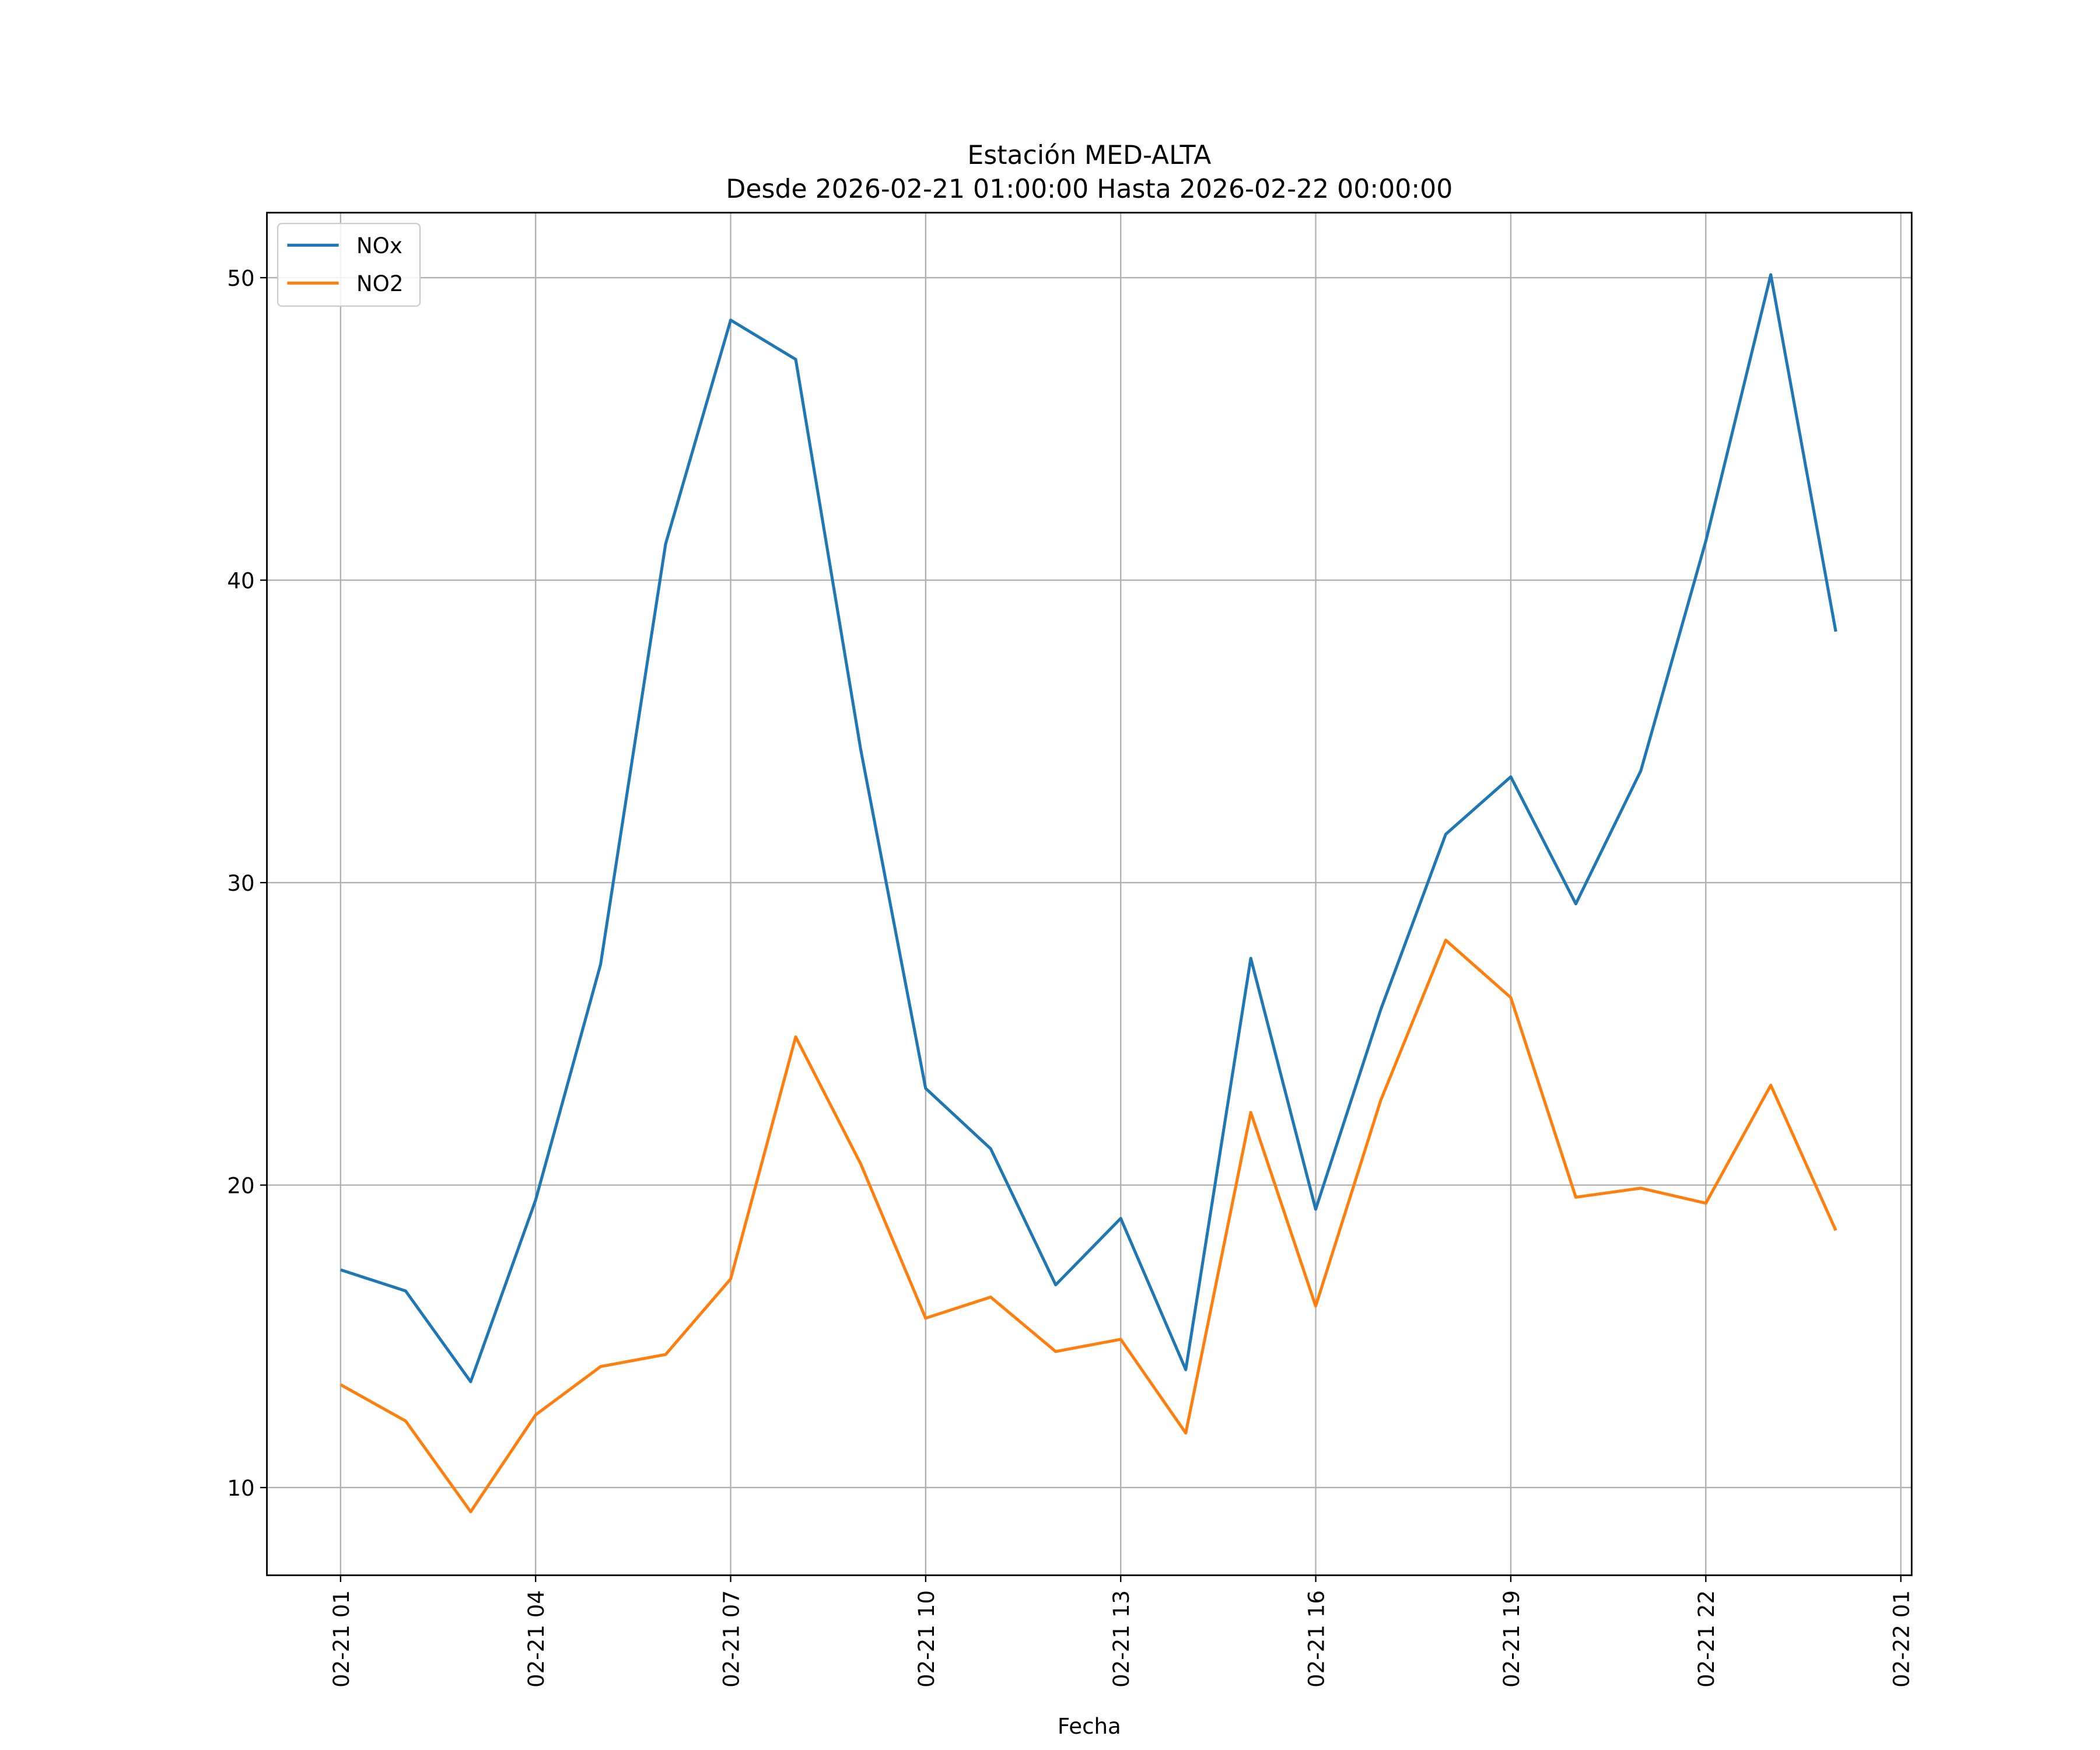 The width and height of the screenshot is (2100, 1750). What do you see at coordinates (926, 1639) in the screenshot?
I see `x-tick-label: 02-21 10` at bounding box center [926, 1639].